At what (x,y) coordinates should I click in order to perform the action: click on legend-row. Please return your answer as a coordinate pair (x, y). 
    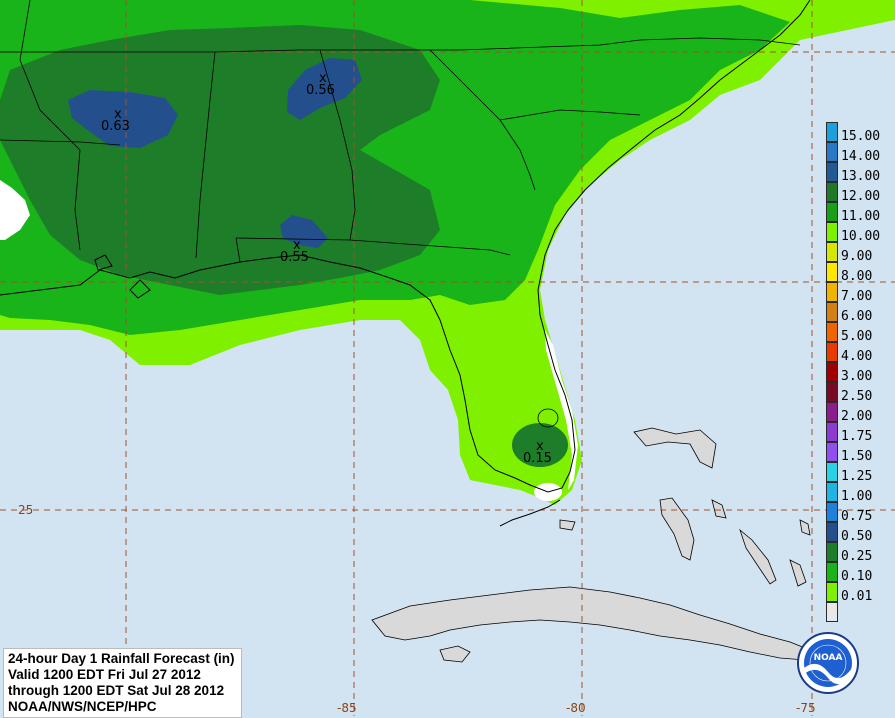
    Looking at the image, I should click on (860, 612).